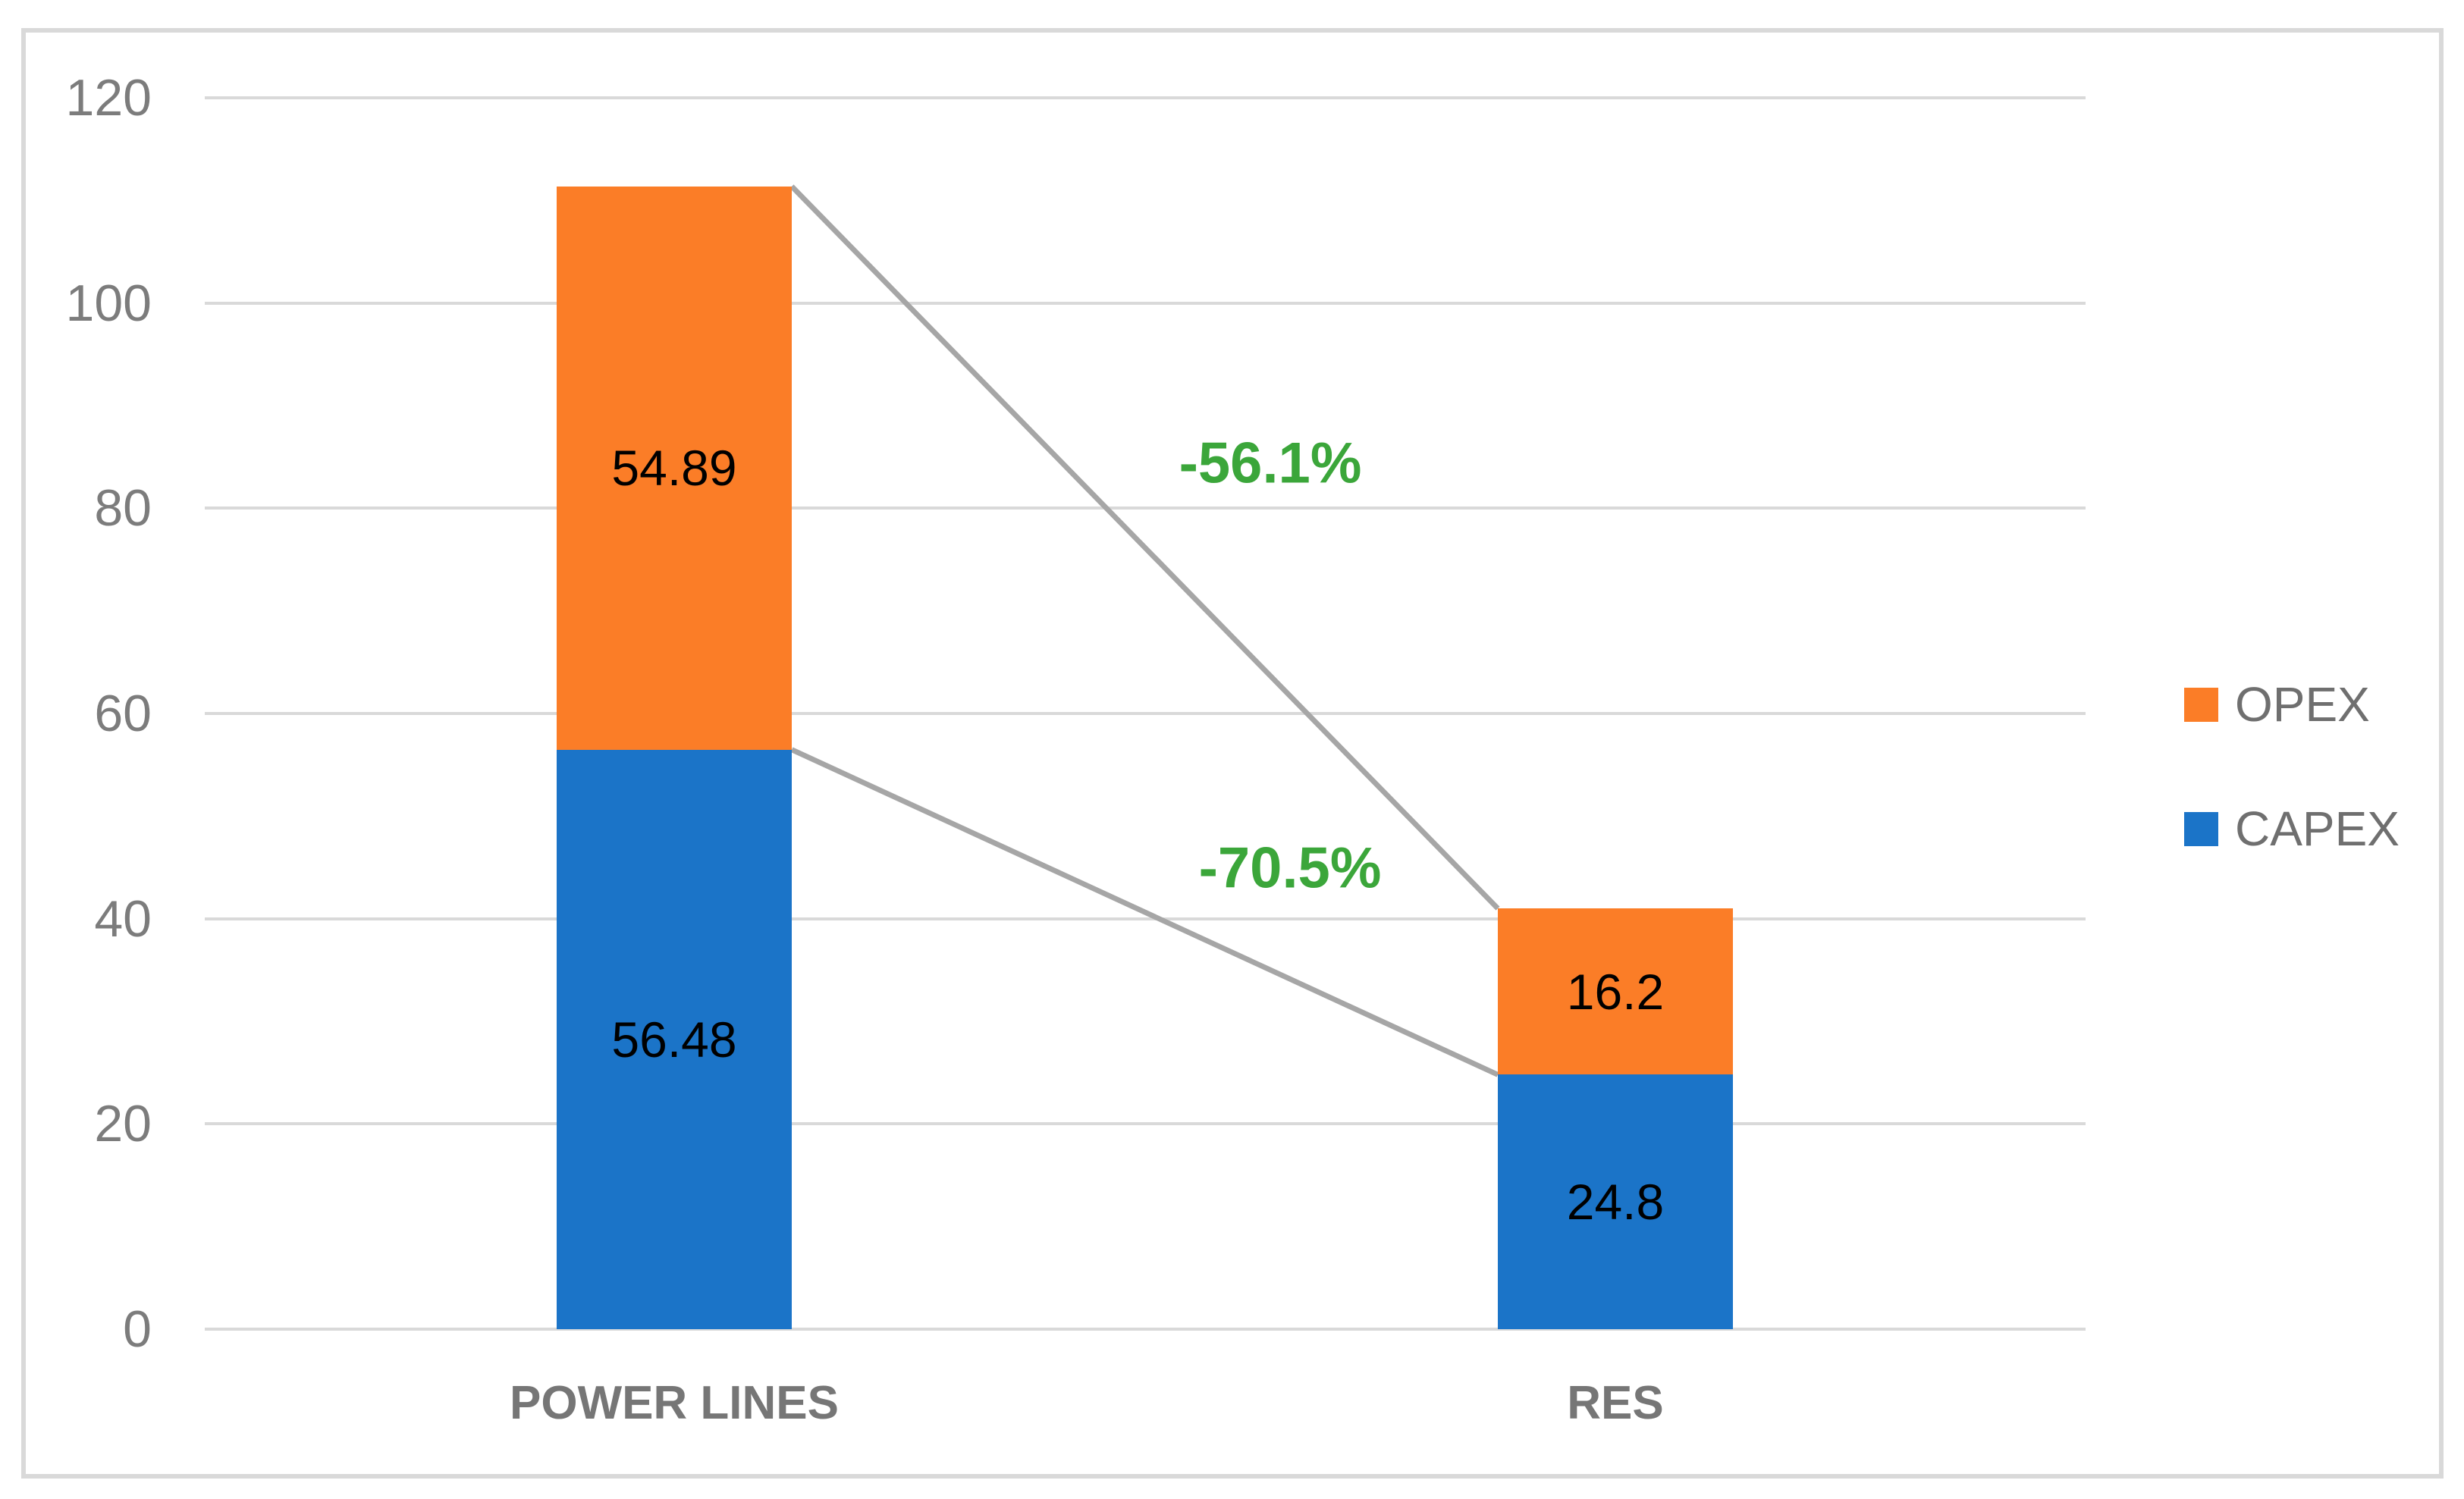 The height and width of the screenshot is (1499, 2464). Describe the element at coordinates (1144, 548) in the screenshot. I see `connector-total` at that location.